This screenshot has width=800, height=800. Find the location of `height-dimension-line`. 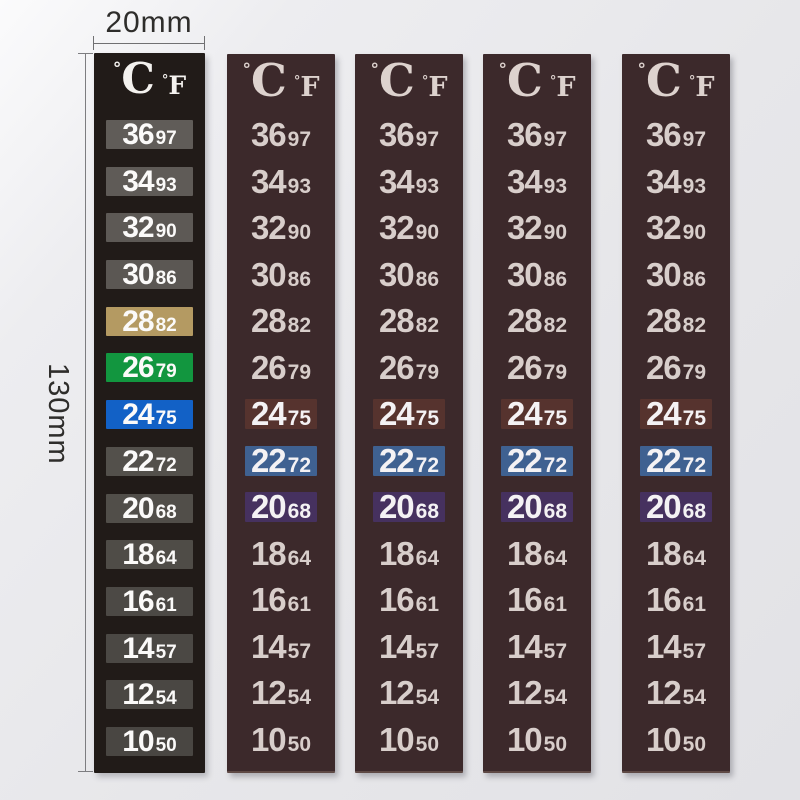

height-dimension-line is located at coordinates (85, 412).